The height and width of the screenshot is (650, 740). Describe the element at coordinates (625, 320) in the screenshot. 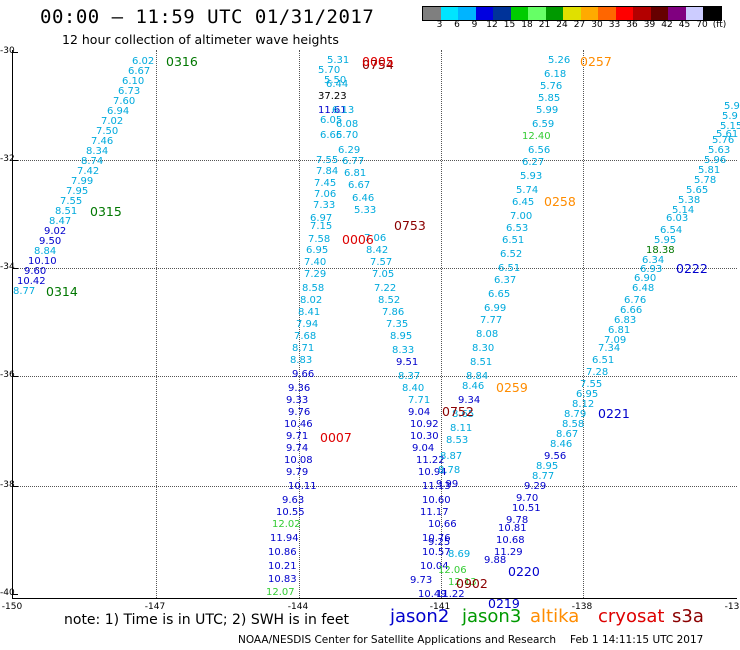

I see `wave-height-value: 6.83` at that location.